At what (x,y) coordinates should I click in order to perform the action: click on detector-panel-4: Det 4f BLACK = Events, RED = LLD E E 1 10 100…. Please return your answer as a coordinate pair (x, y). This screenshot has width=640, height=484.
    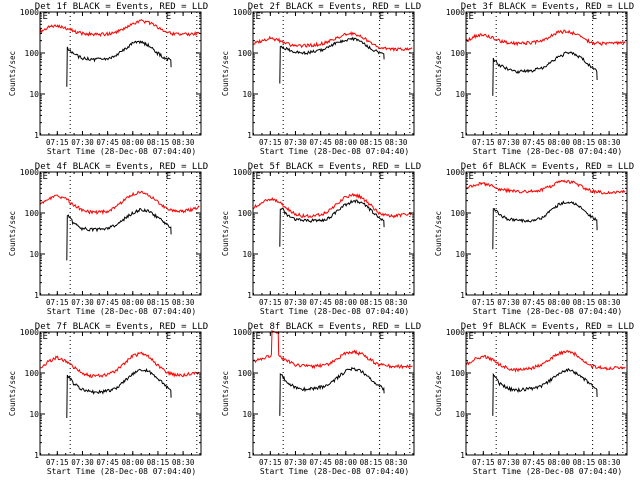
    Looking at the image, I should click on (106, 240).